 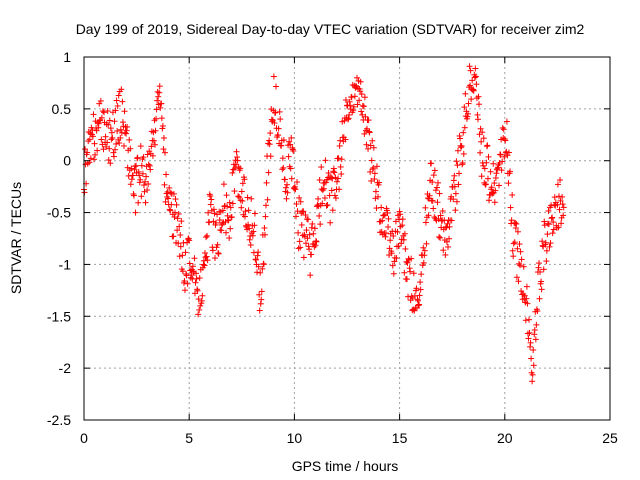 What do you see at coordinates (67, 161) in the screenshot?
I see `y-tick-label: 0` at bounding box center [67, 161].